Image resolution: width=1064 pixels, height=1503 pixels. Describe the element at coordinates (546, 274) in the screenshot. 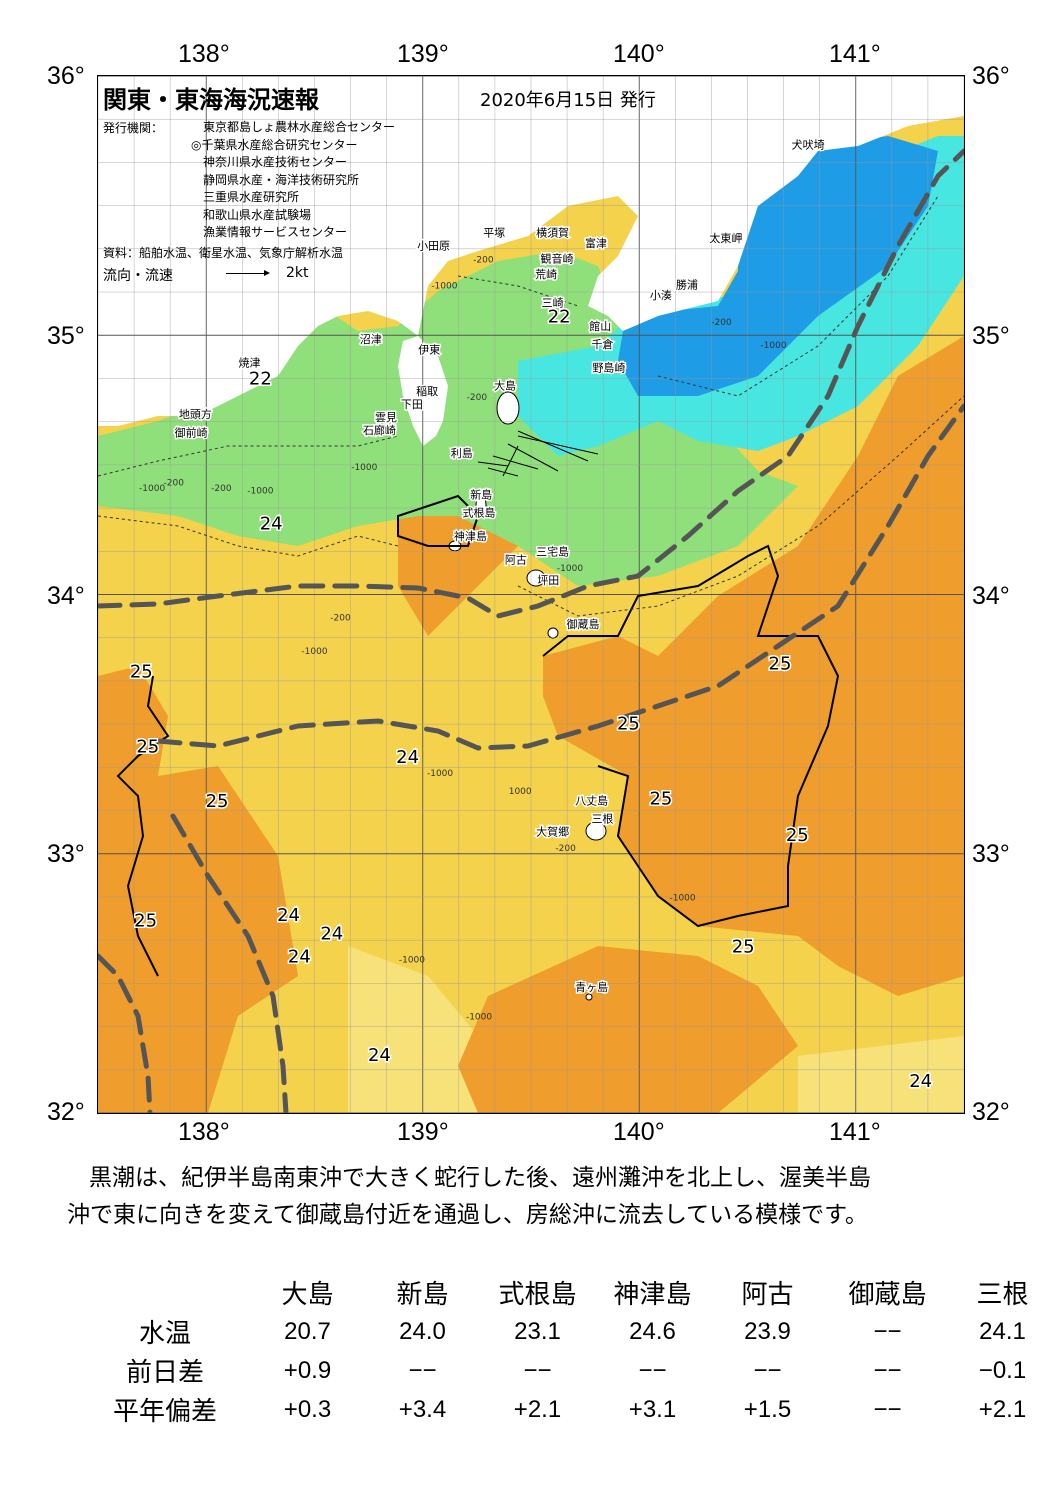

I see `place-name-label: 荒崎` at that location.